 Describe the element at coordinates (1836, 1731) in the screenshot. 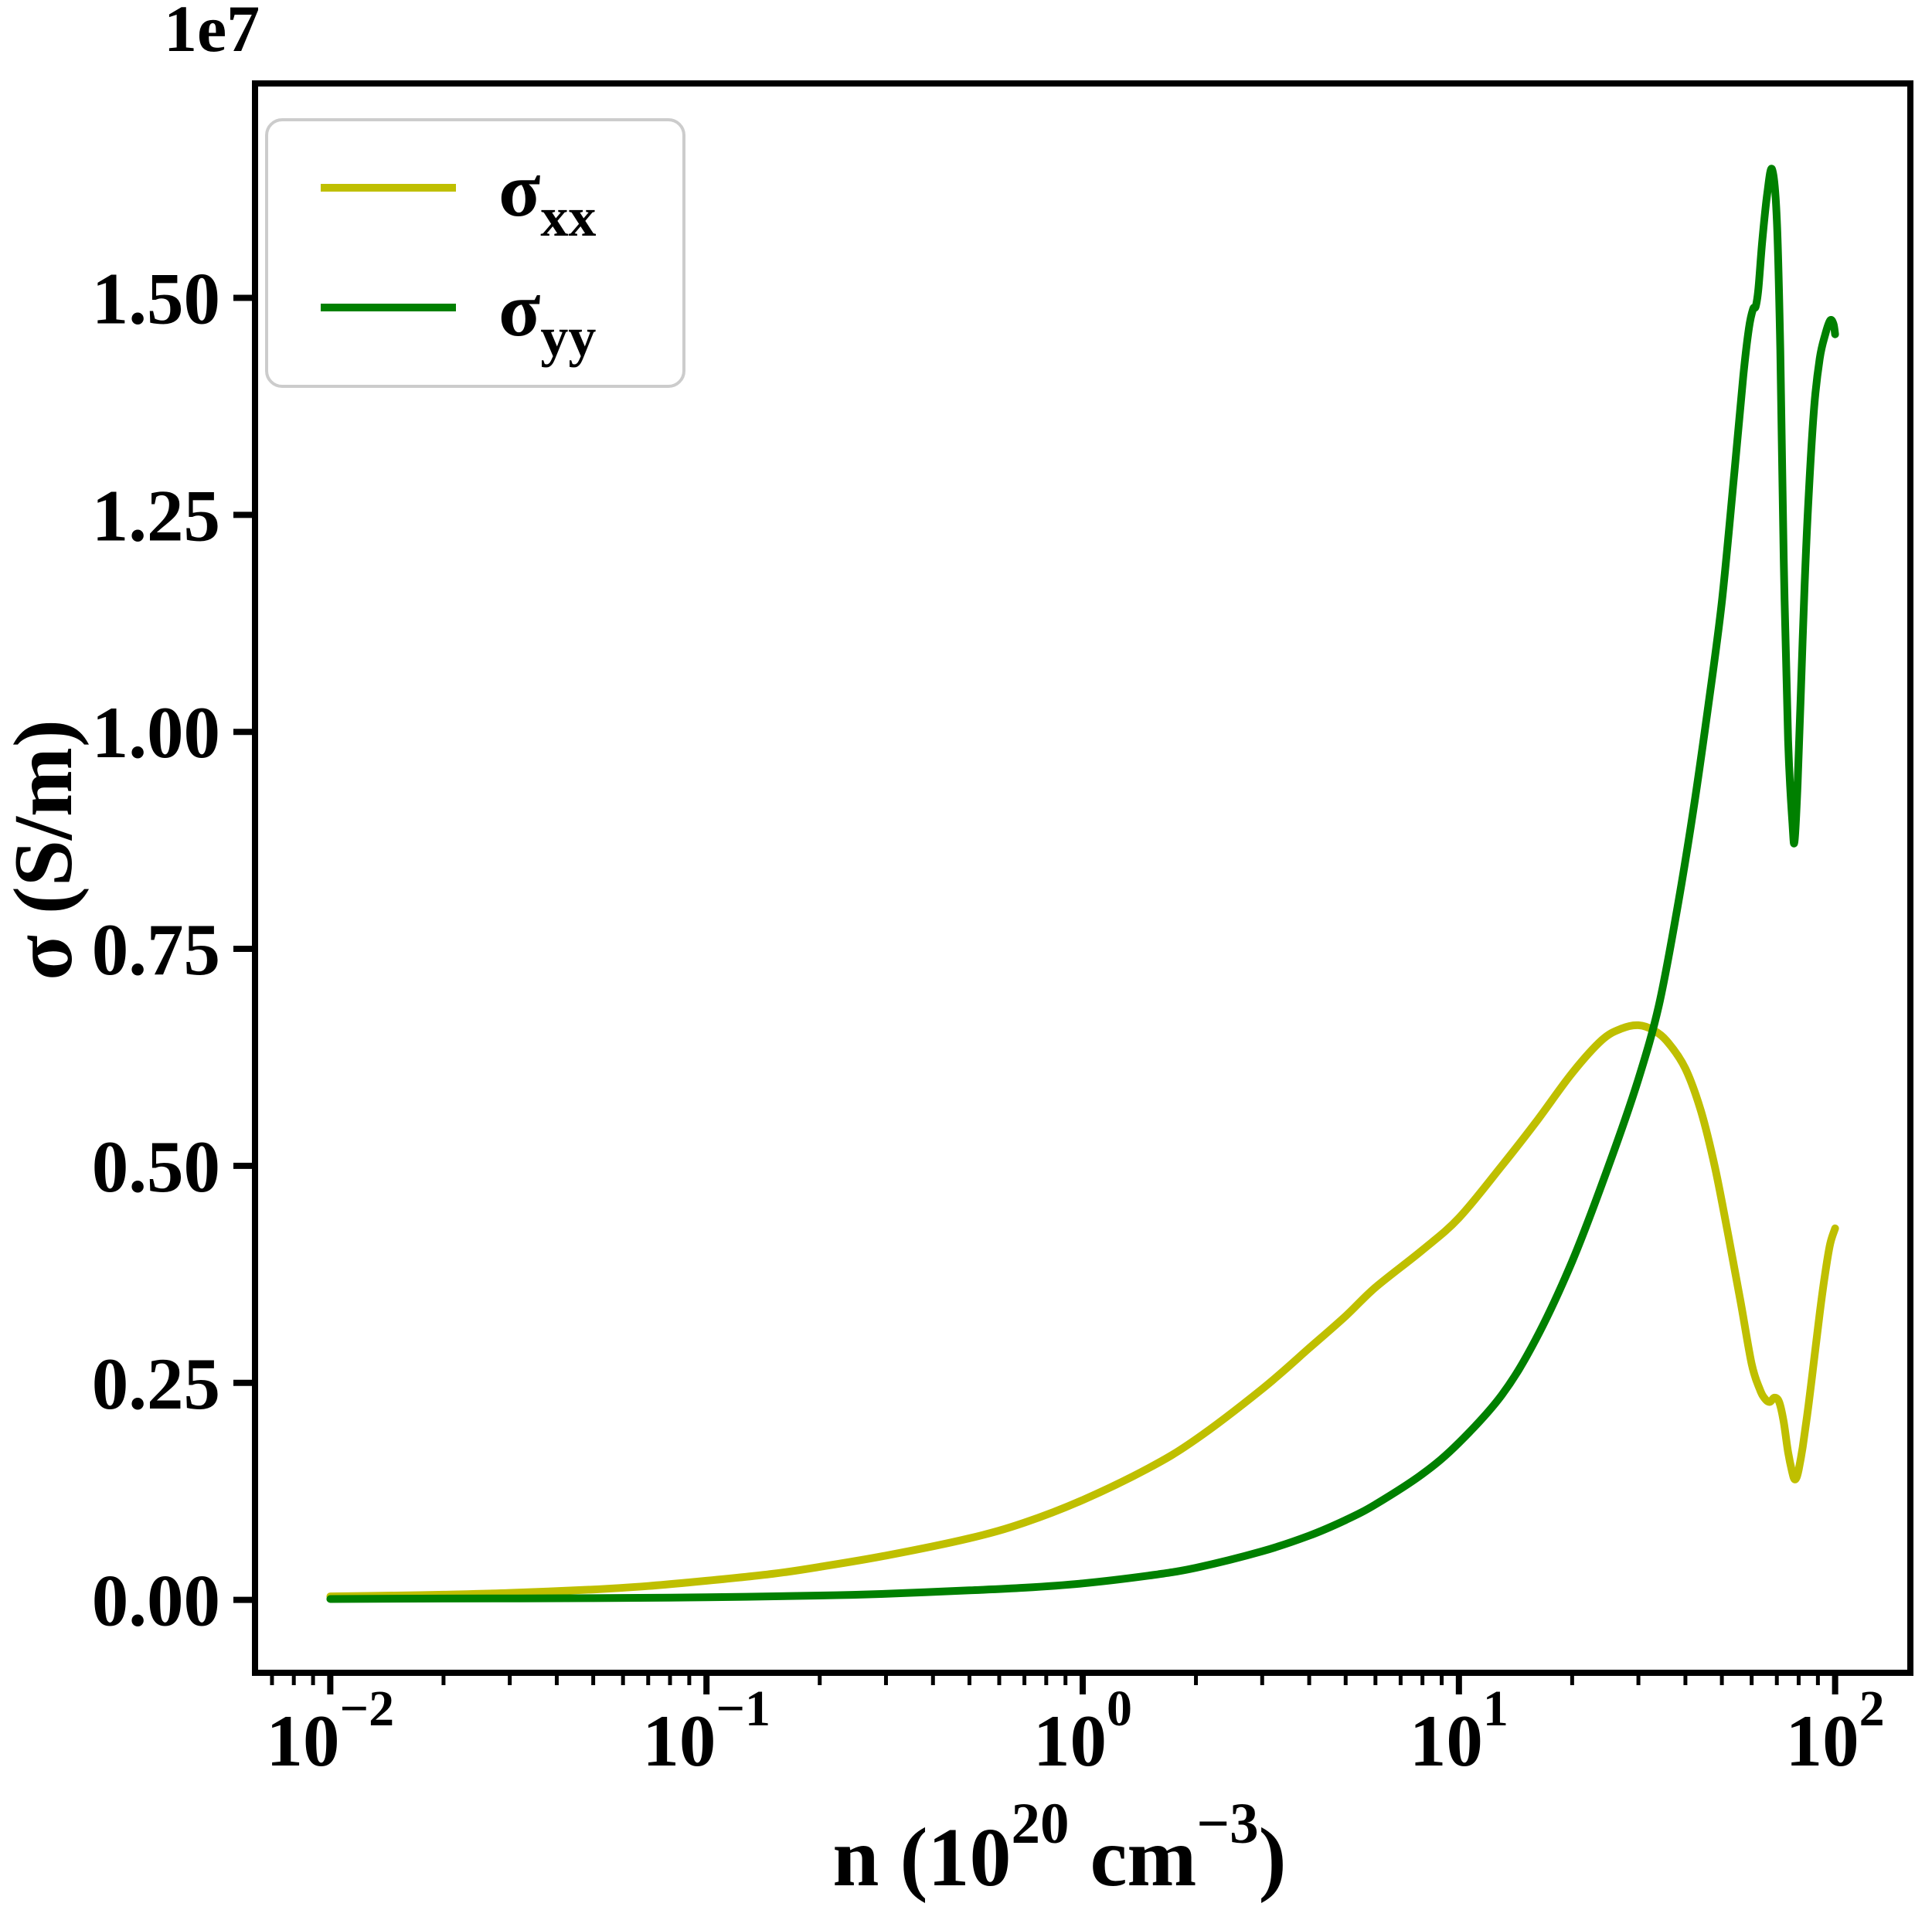

I see `x-tick-label: 10²` at that location.